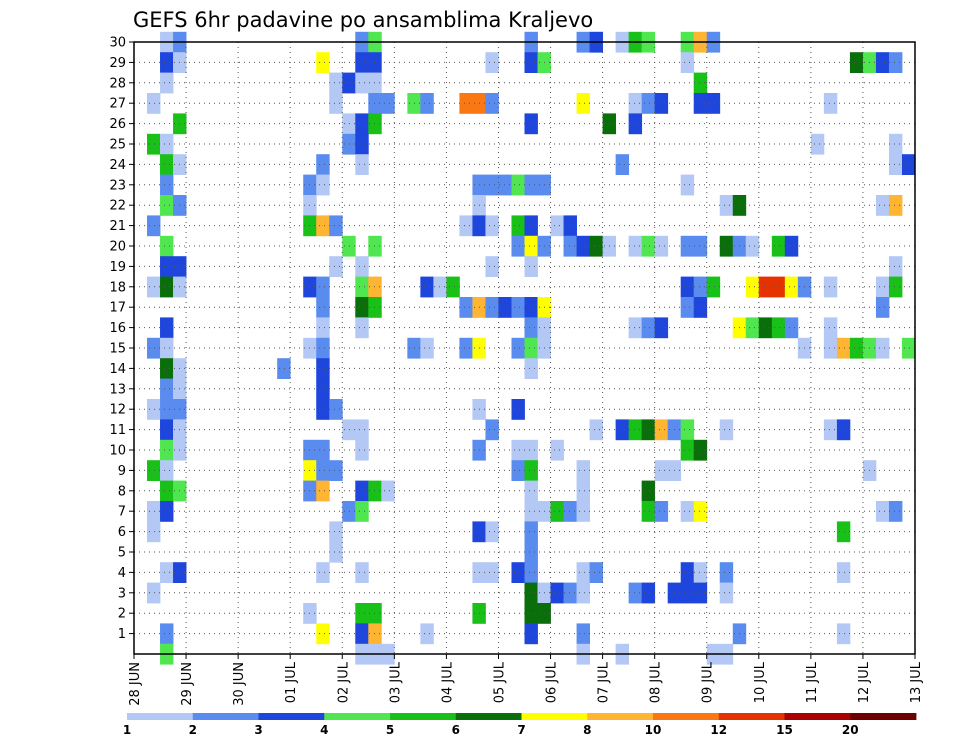  What do you see at coordinates (760, 682) in the screenshot?
I see `x-tick-label: 10 JUL` at bounding box center [760, 682].